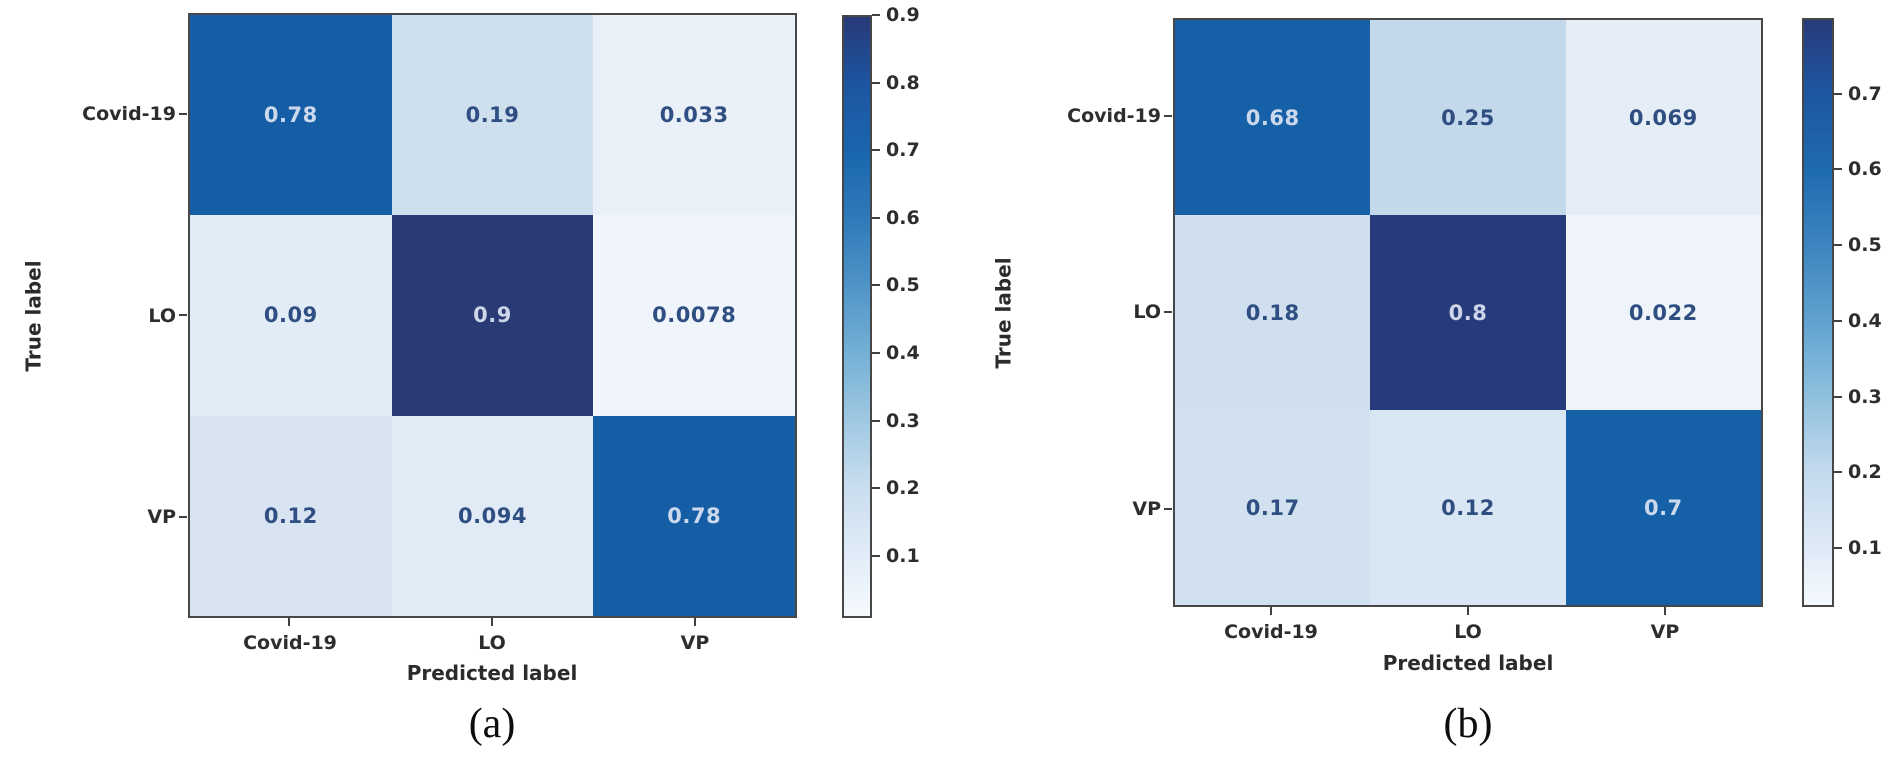 The height and width of the screenshot is (776, 1900). Describe the element at coordinates (1468, 507) in the screenshot. I see `b-cell-r2c1: 0.12` at that location.